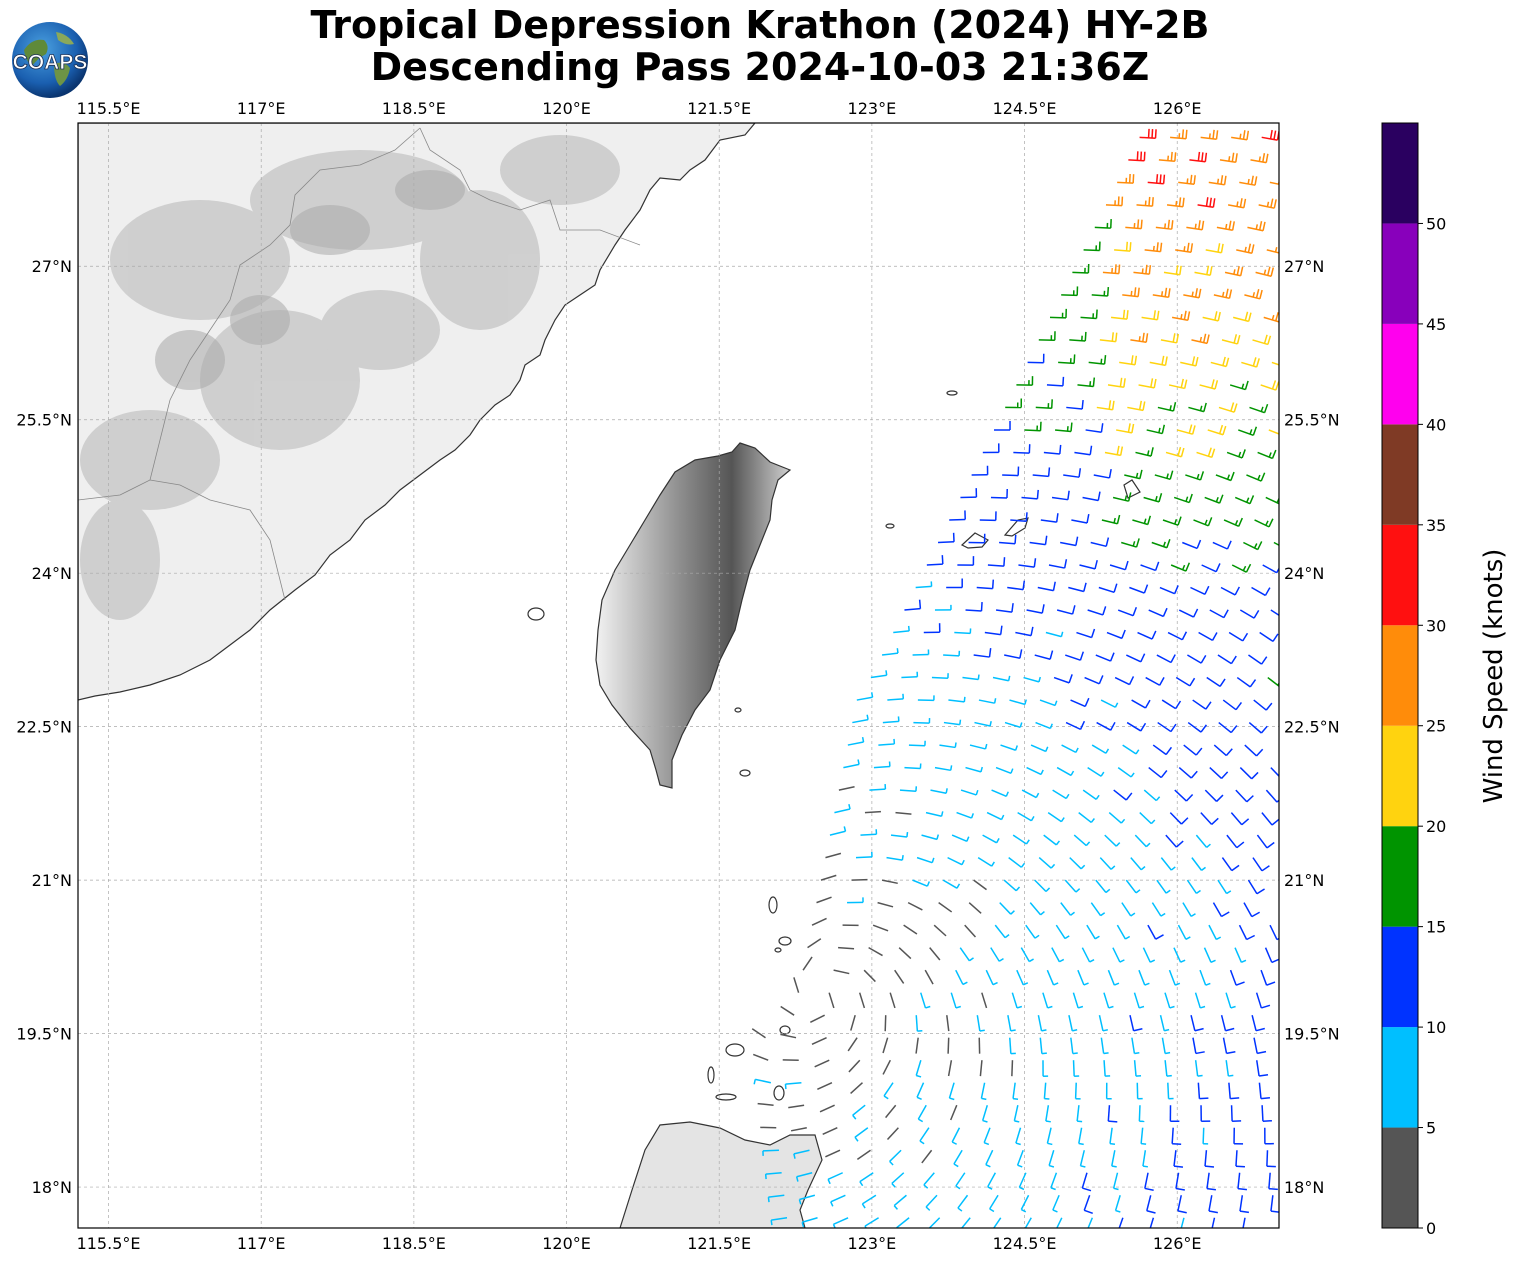  I want to click on lat-tick-label-right: 27°N, so click(1304, 266).